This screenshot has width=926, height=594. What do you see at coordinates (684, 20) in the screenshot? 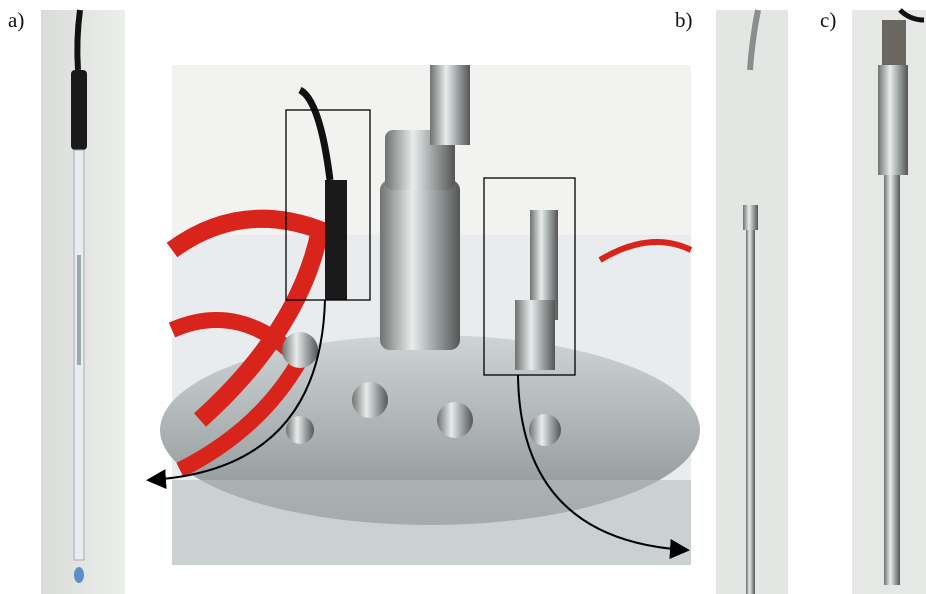
I see `panel-label: b)` at bounding box center [684, 20].